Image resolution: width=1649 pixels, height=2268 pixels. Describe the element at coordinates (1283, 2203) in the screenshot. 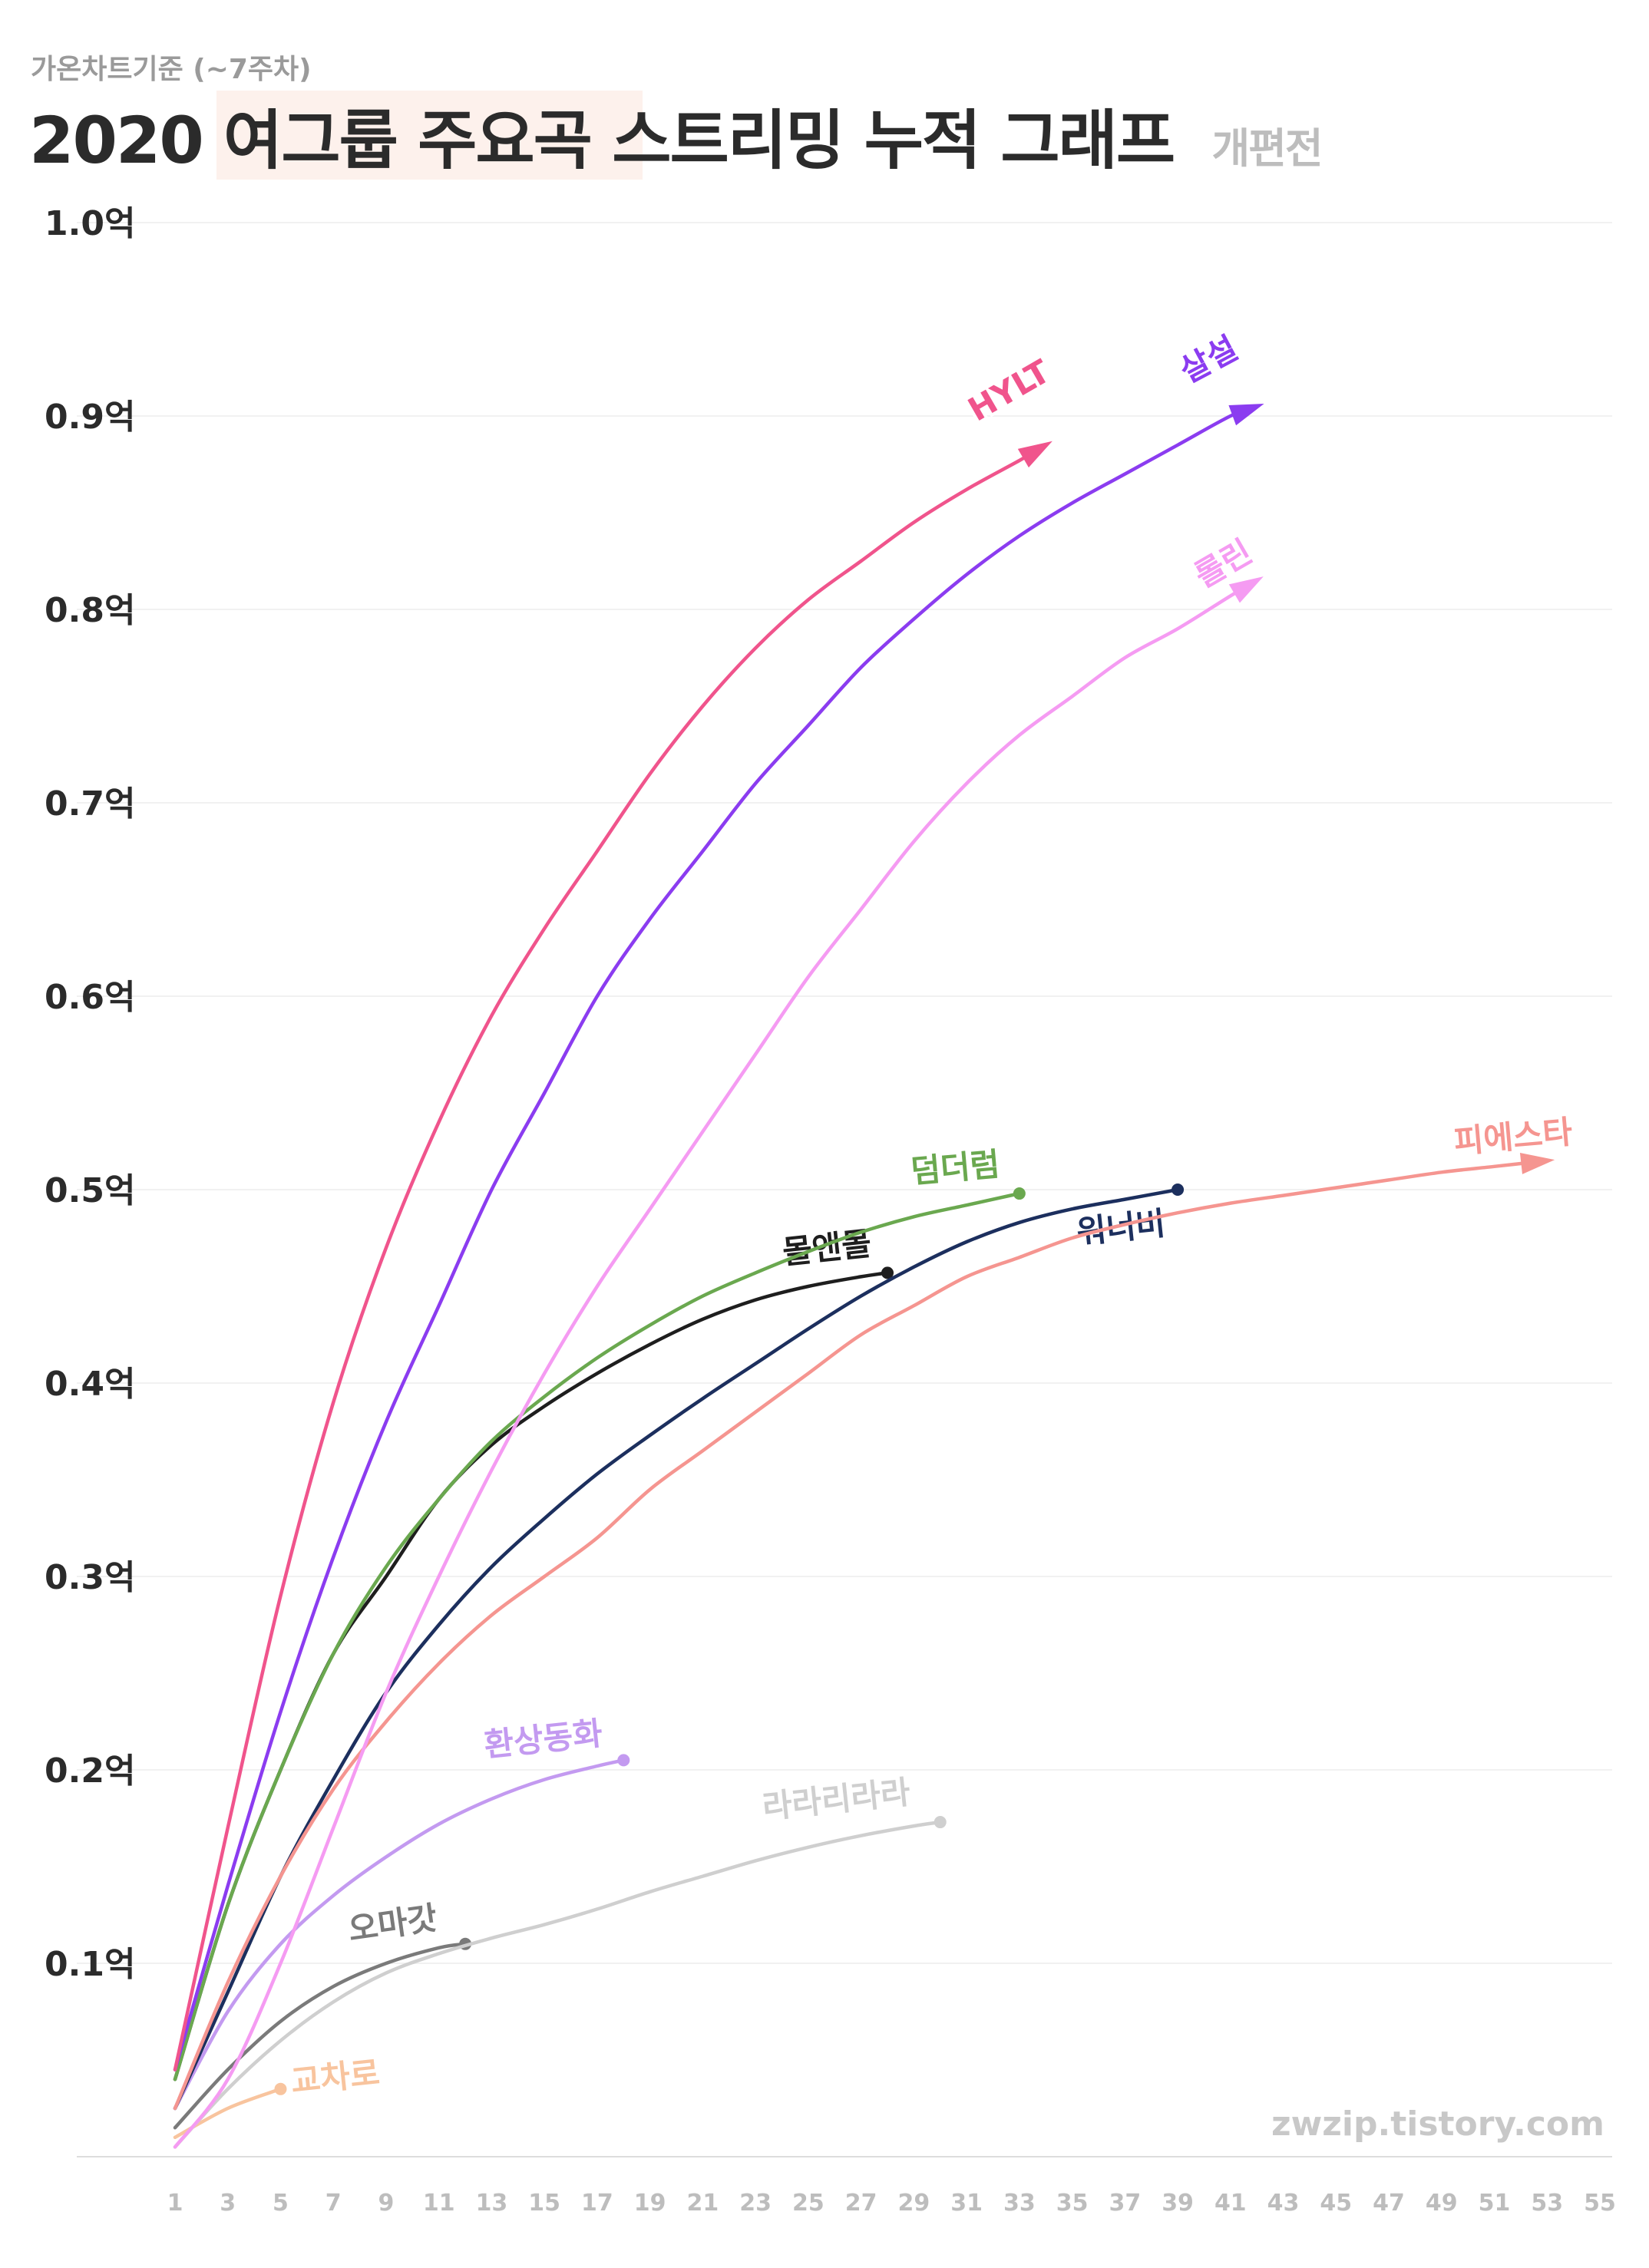

I see `x-tick-label: 43` at that location.